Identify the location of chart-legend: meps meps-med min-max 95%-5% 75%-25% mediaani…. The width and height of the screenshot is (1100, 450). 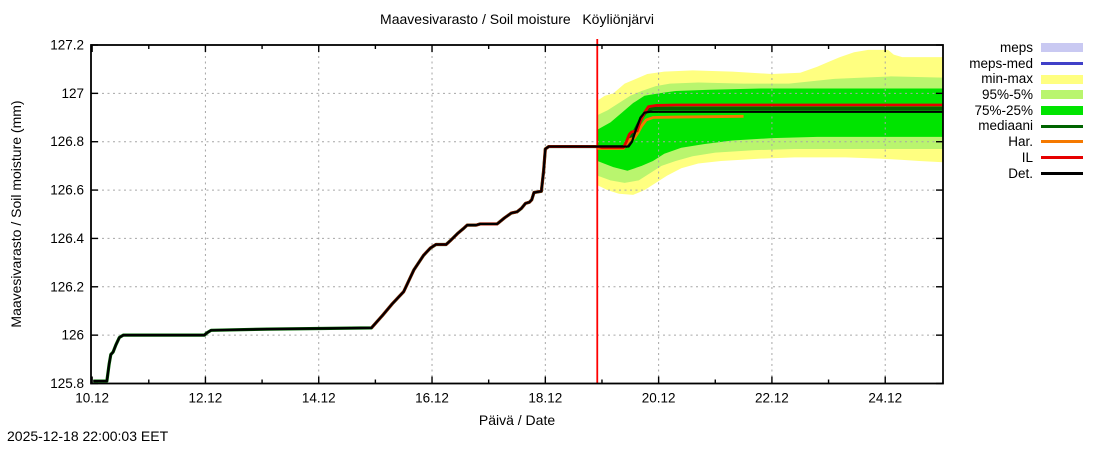
(1026, 110).